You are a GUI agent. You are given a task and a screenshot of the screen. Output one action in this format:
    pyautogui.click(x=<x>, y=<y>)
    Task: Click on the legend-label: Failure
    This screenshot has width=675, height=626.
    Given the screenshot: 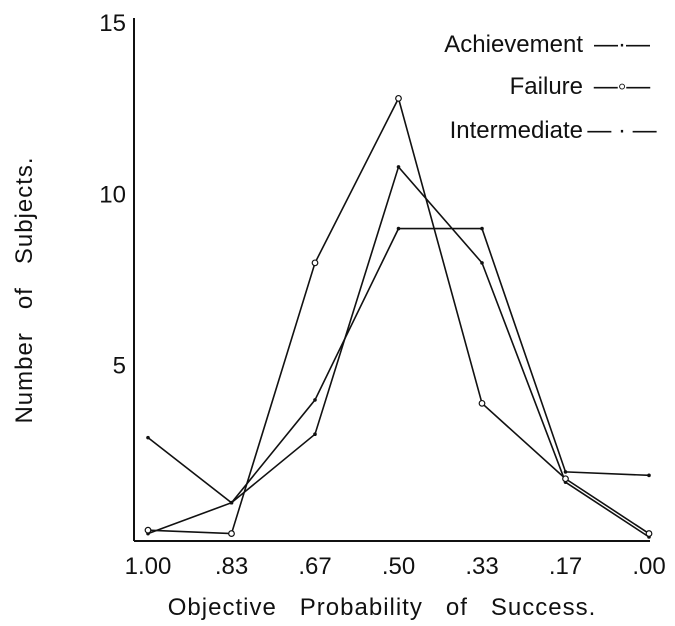 What is the action you would take?
    pyautogui.click(x=546, y=86)
    